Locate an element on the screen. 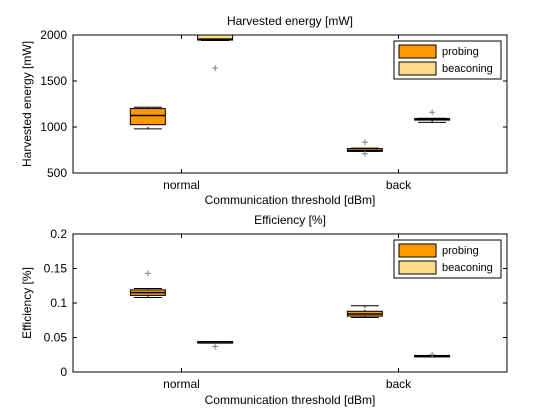 The image size is (560, 420). energy-legend-swatch-probing is located at coordinates (417, 51).